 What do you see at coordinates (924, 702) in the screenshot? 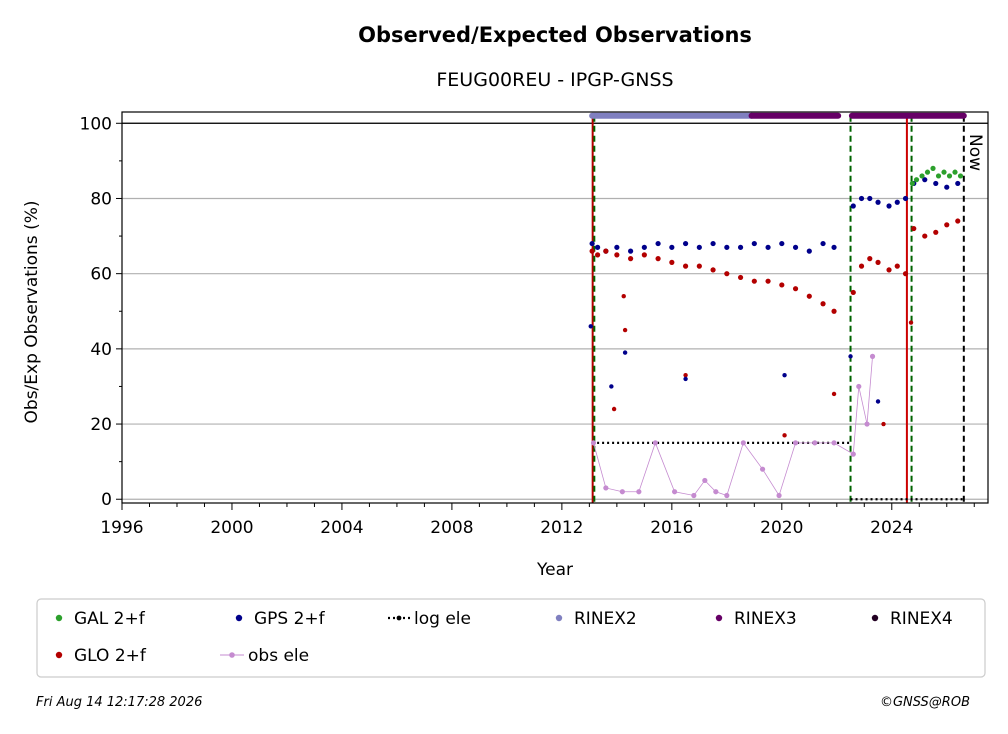
I see `footer-credit: ©GNSS@ROB` at bounding box center [924, 702].